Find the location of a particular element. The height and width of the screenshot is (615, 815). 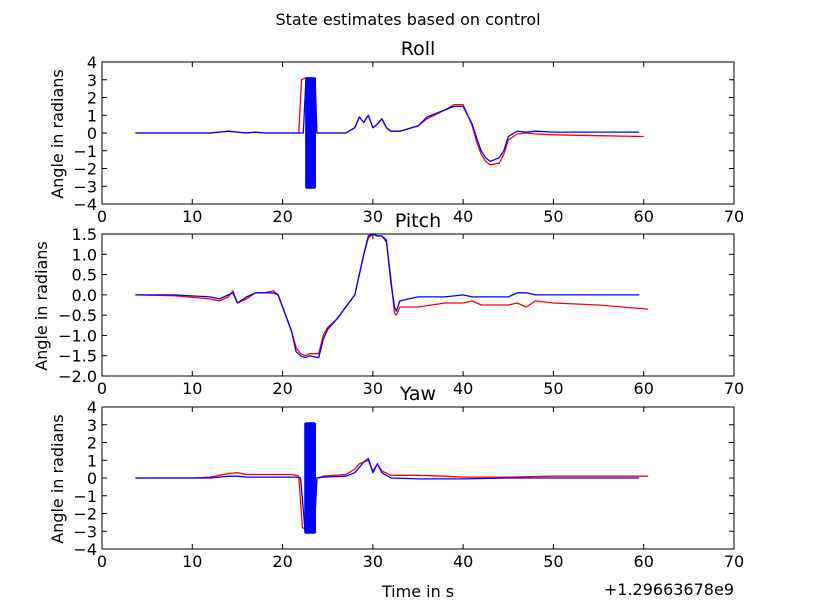

yaw-y-tick-label: 1 is located at coordinates (92, 460).